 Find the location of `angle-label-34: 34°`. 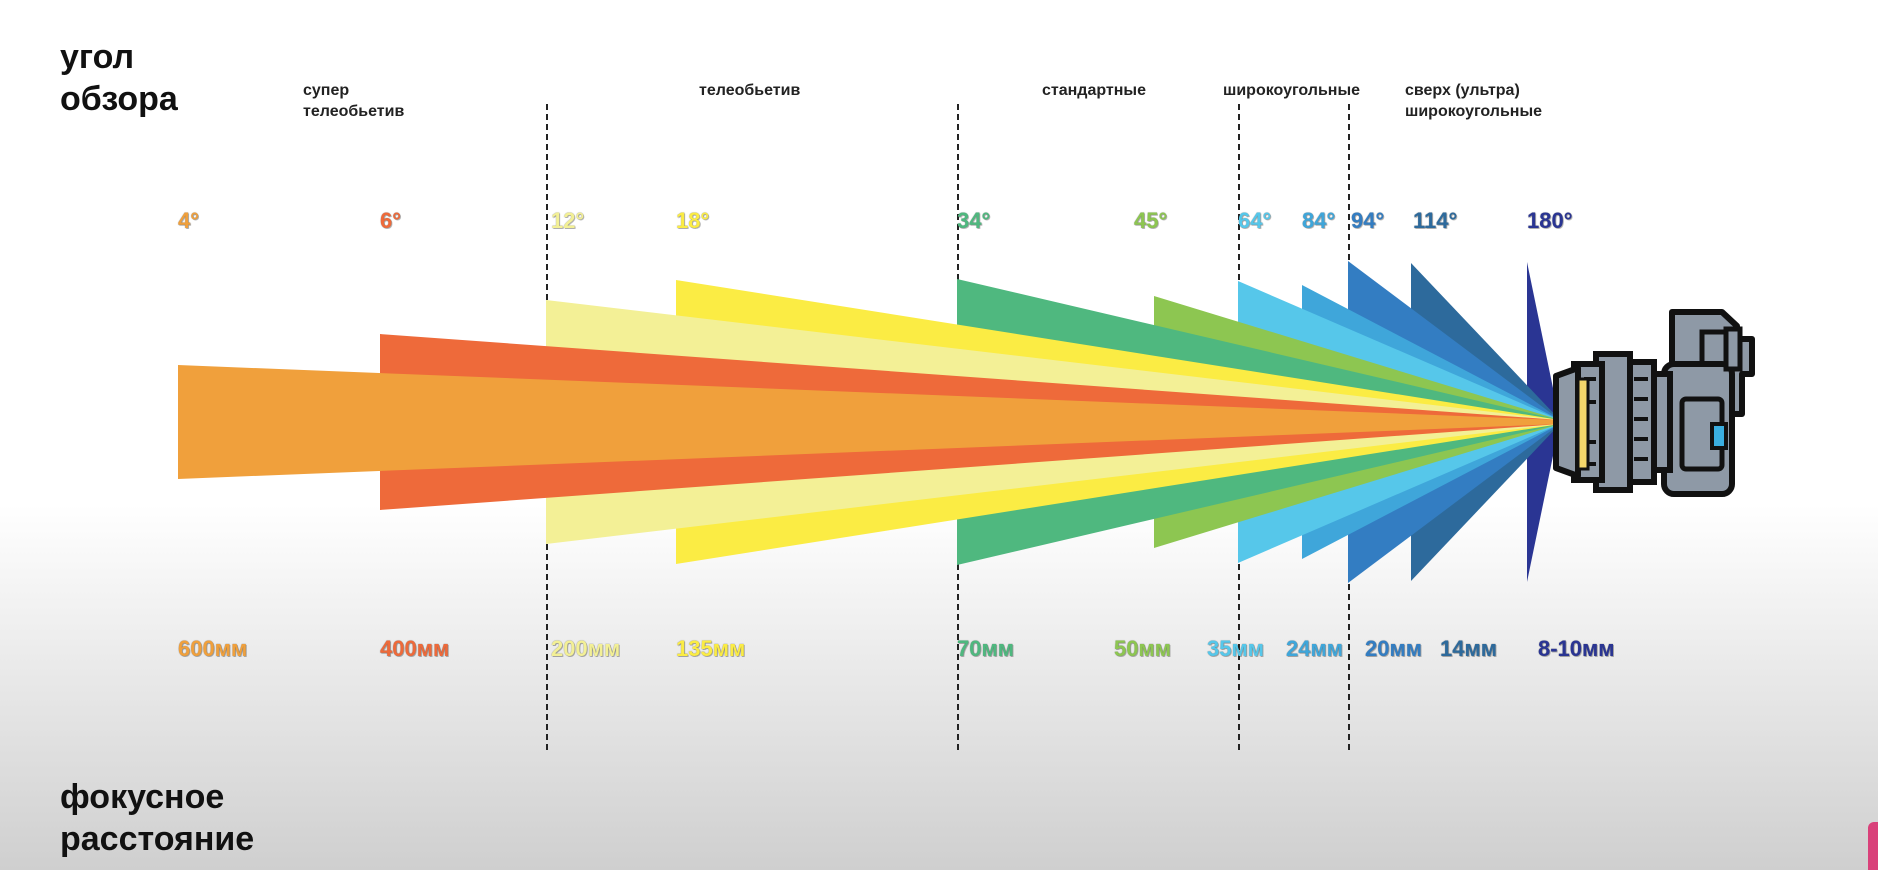

angle-label-34: 34° is located at coordinates (974, 220).